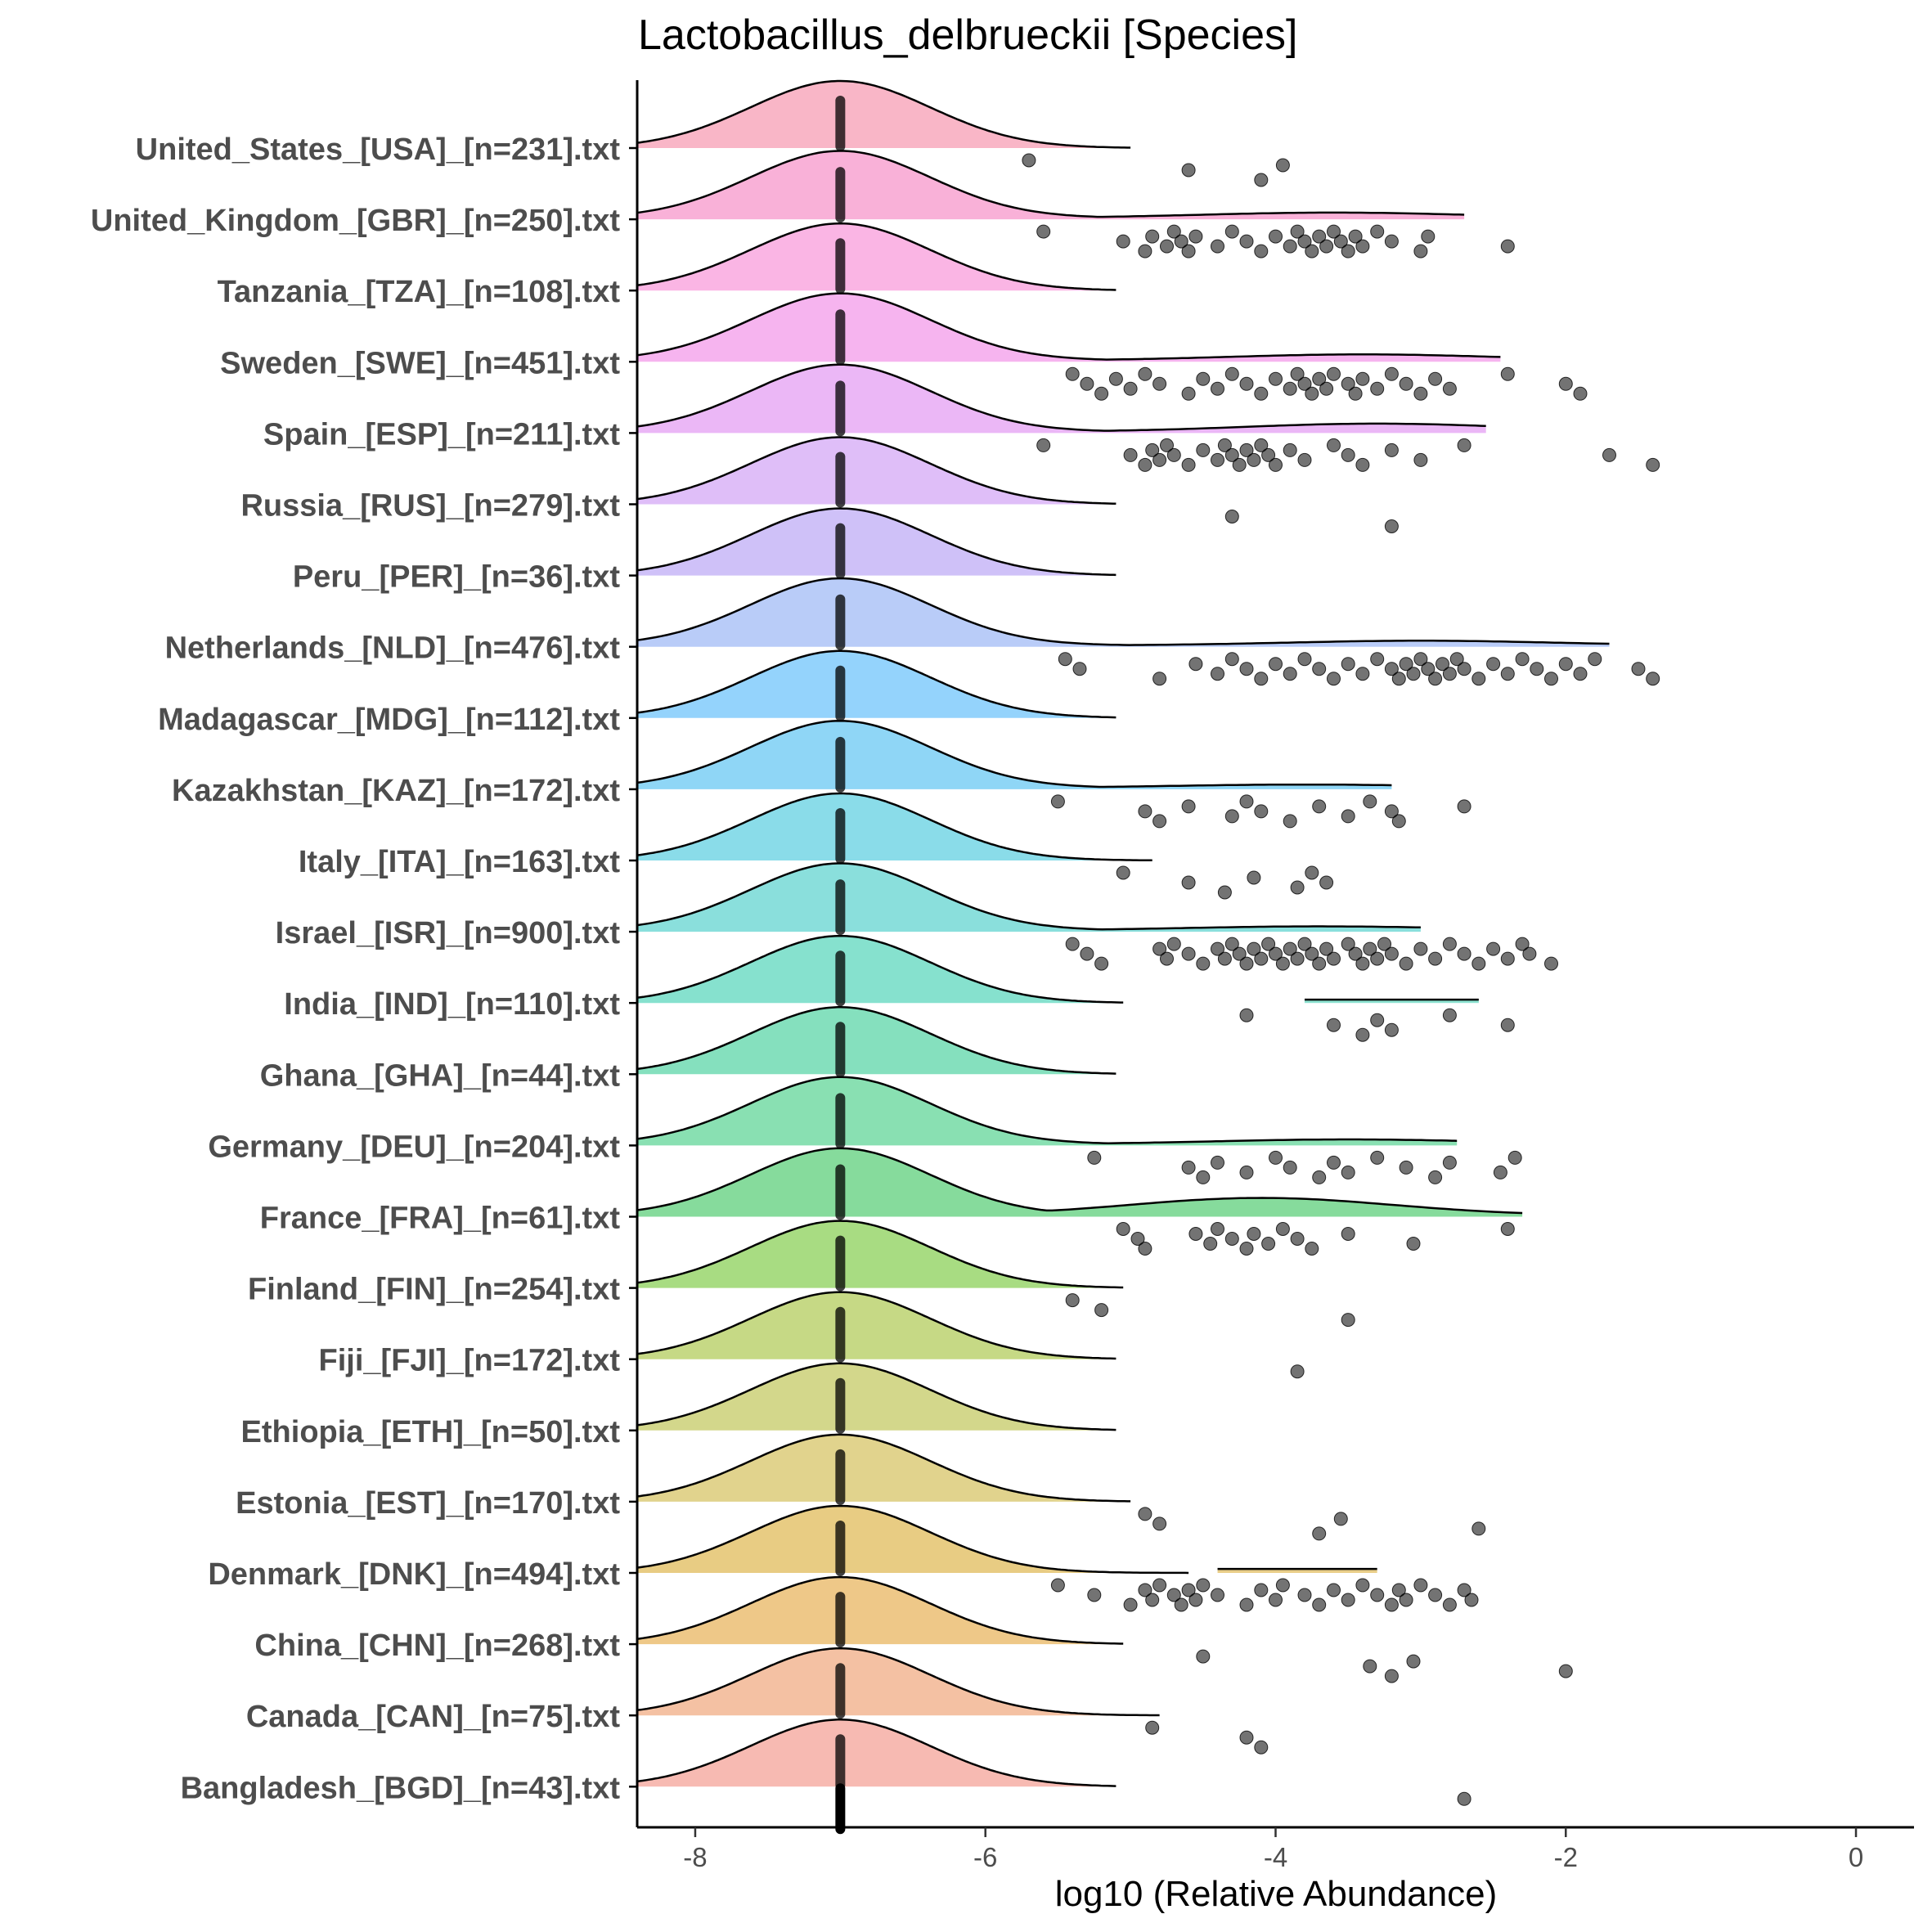  I want to click on y-tick-label: Ethiopia_[ETH]_[n=50].txt, so click(431, 1432).